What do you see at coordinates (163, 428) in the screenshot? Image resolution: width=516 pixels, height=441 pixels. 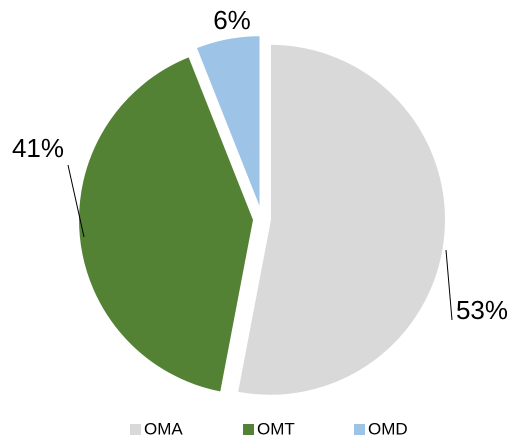 I see `legend-label: OMA` at bounding box center [163, 428].